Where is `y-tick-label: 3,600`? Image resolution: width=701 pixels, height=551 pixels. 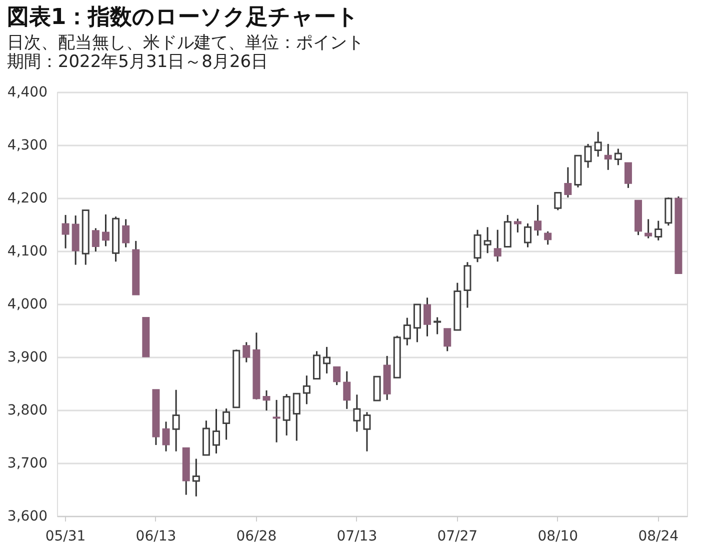
y-tick-label: 3,600 is located at coordinates (27, 516).